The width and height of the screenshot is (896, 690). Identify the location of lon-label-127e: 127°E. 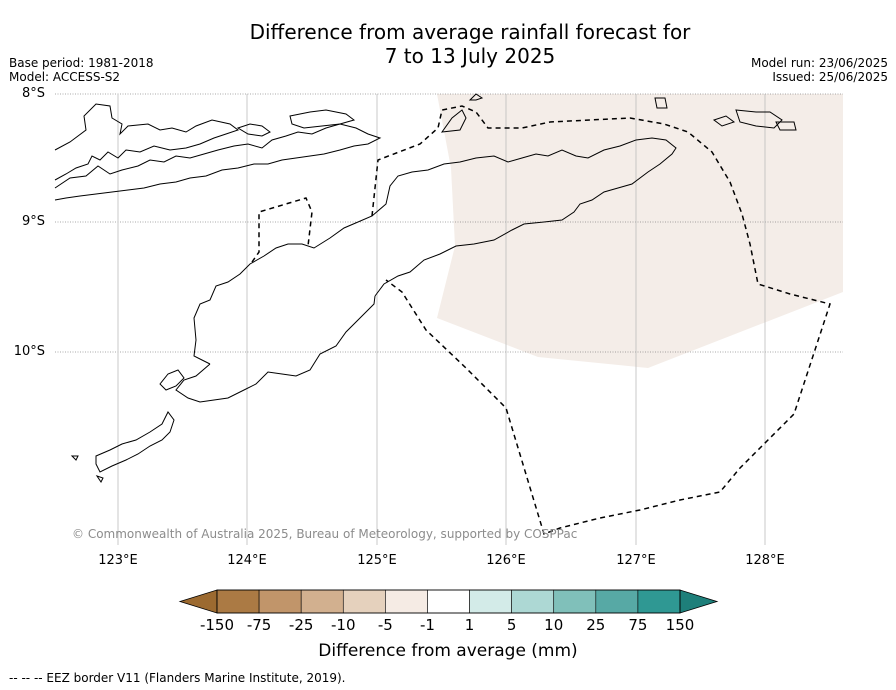
(636, 560).